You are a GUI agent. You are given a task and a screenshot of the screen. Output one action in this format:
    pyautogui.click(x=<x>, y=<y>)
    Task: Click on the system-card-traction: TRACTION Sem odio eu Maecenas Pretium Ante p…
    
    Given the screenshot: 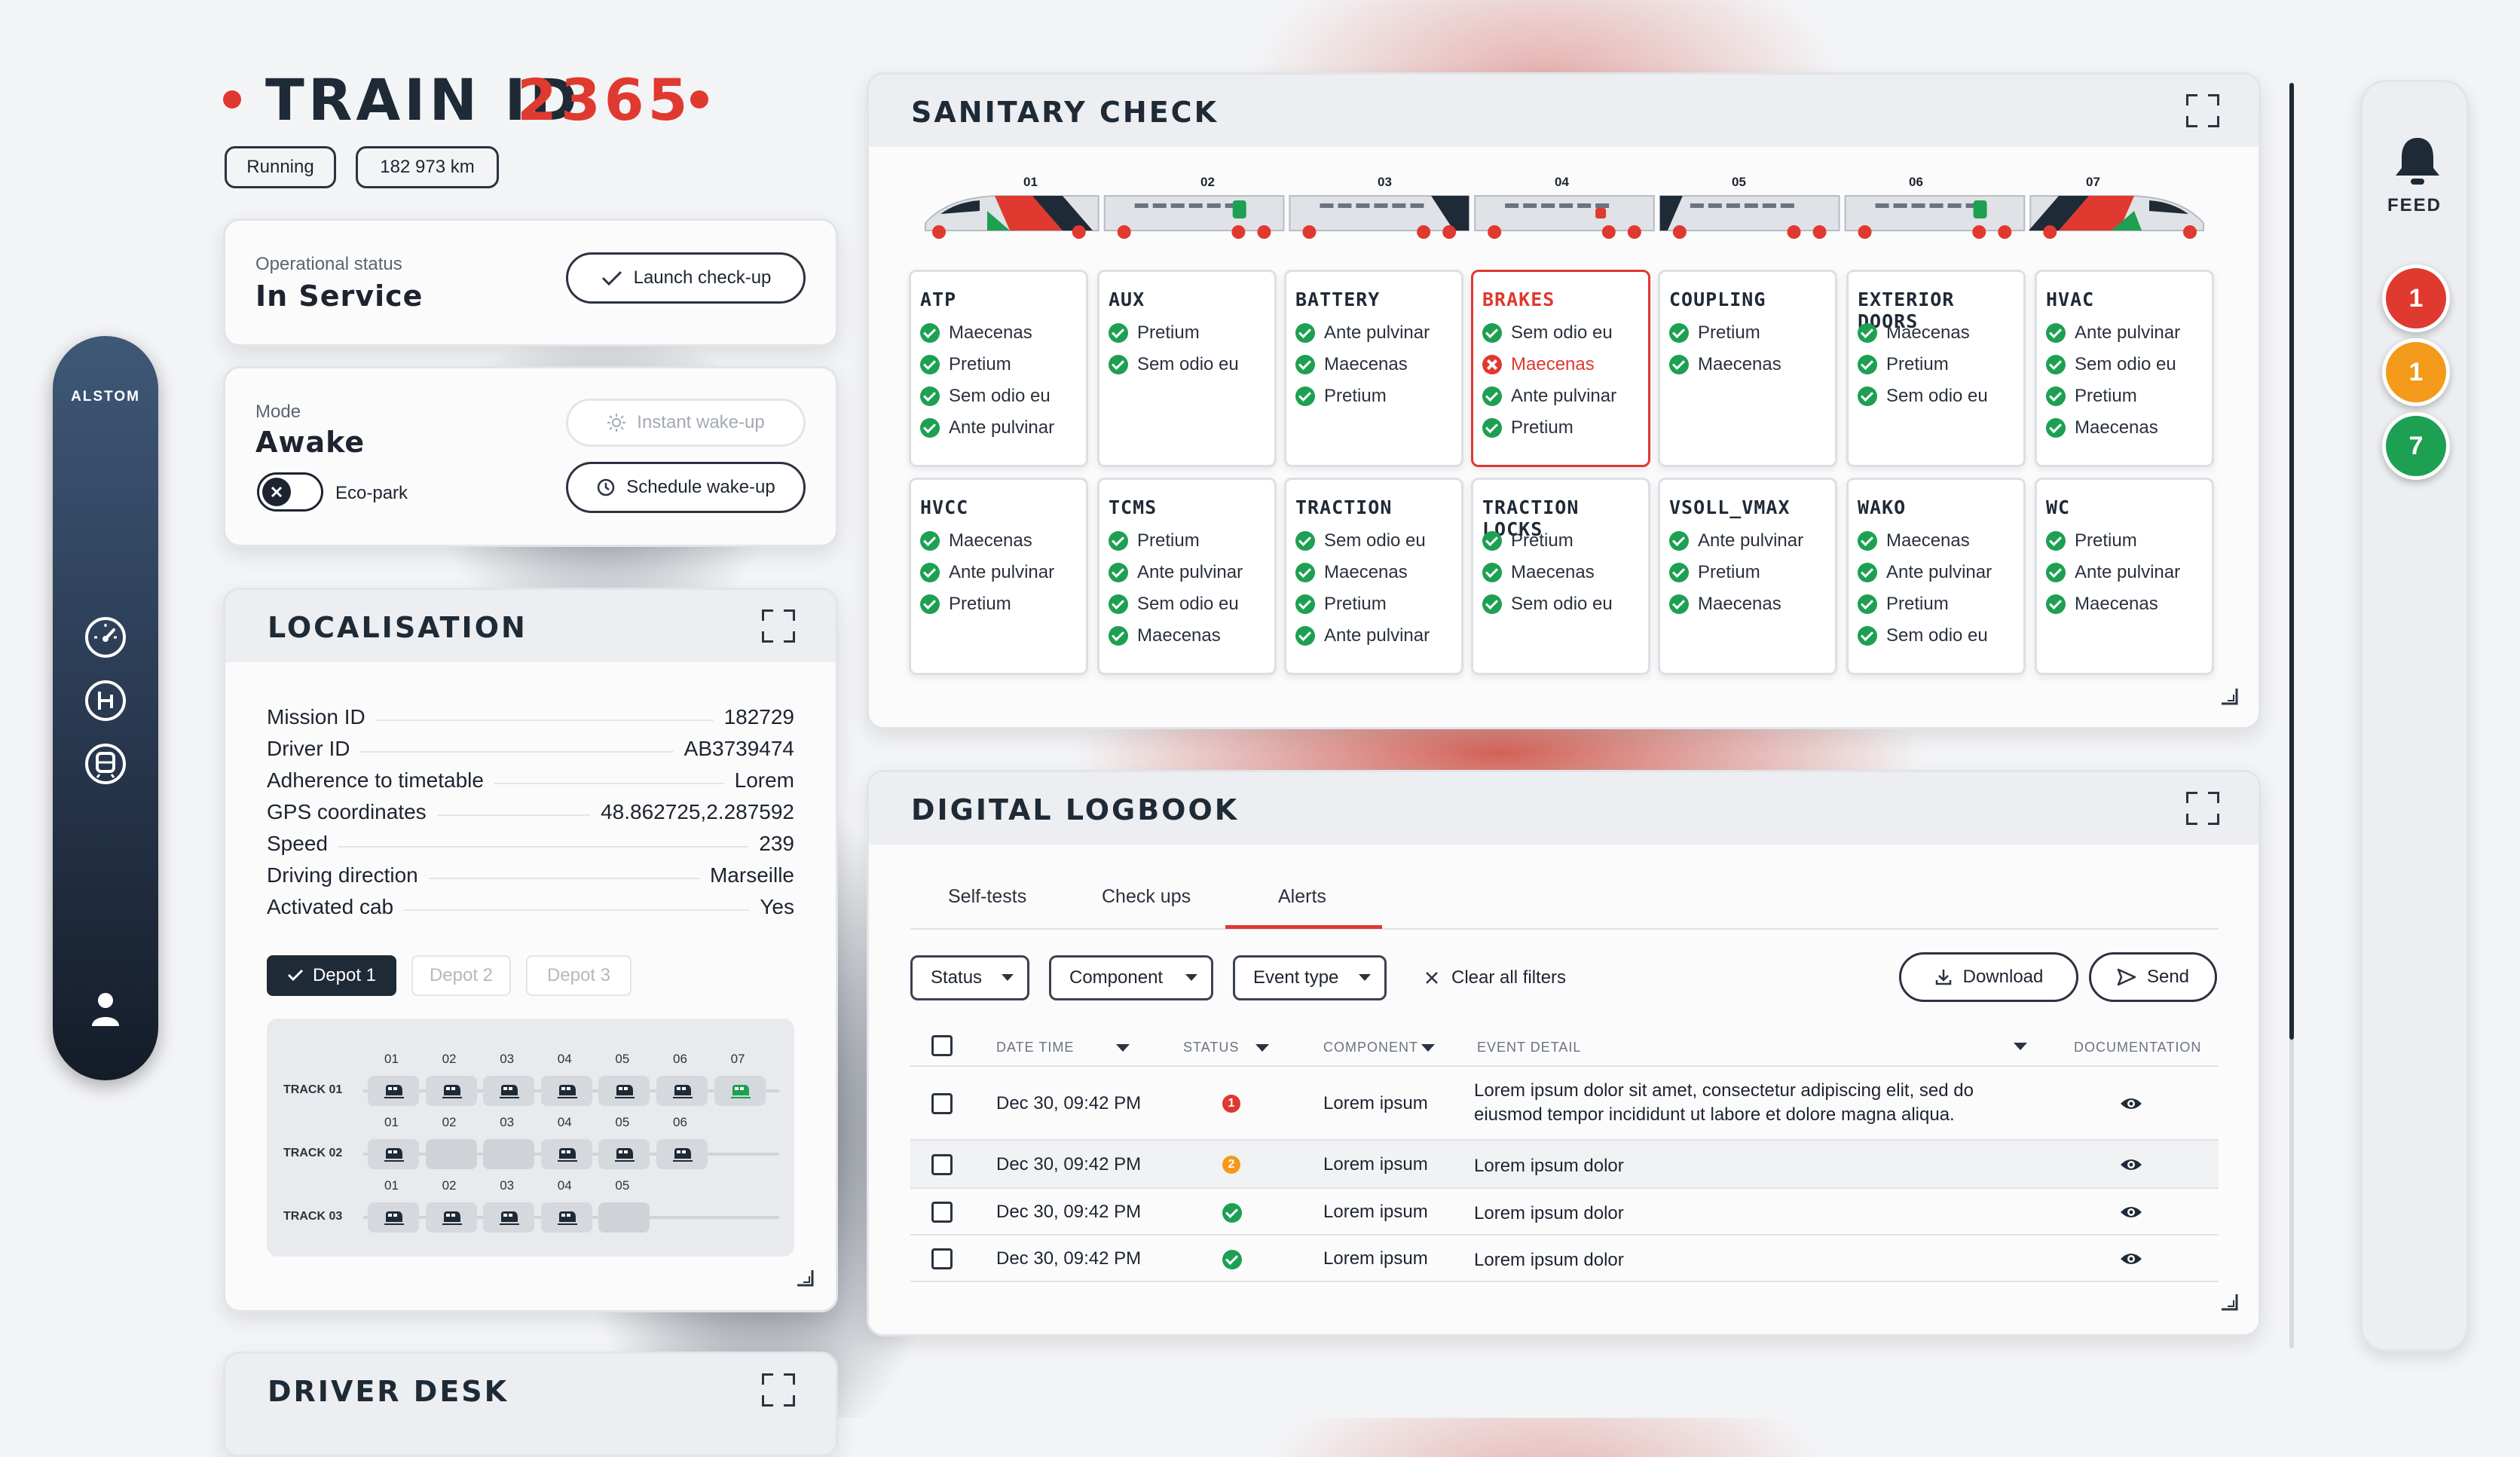 What is the action you would take?
    pyautogui.click(x=1373, y=577)
    